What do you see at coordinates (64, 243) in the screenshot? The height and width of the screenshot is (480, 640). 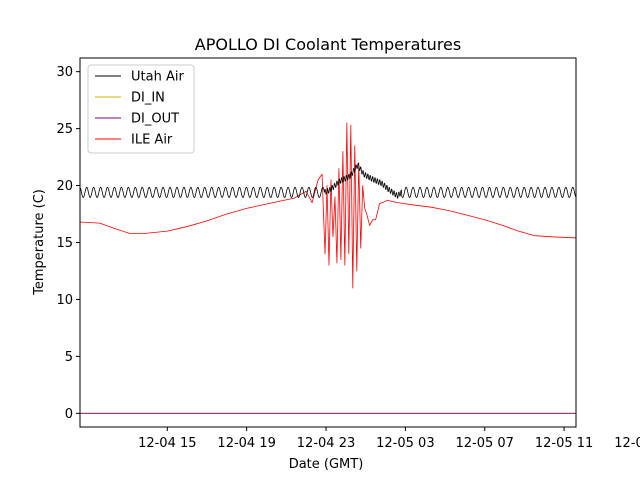 I see `y-tick-label: 15` at bounding box center [64, 243].